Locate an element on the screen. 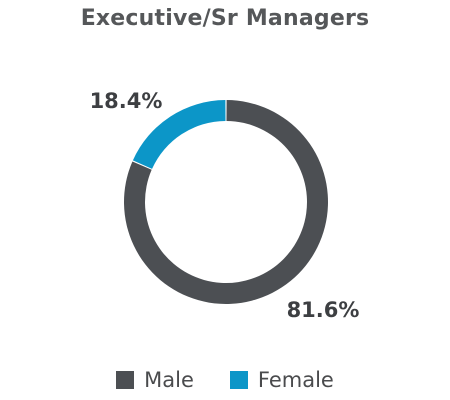 The height and width of the screenshot is (400, 450). legend-swatch-female is located at coordinates (238, 380).